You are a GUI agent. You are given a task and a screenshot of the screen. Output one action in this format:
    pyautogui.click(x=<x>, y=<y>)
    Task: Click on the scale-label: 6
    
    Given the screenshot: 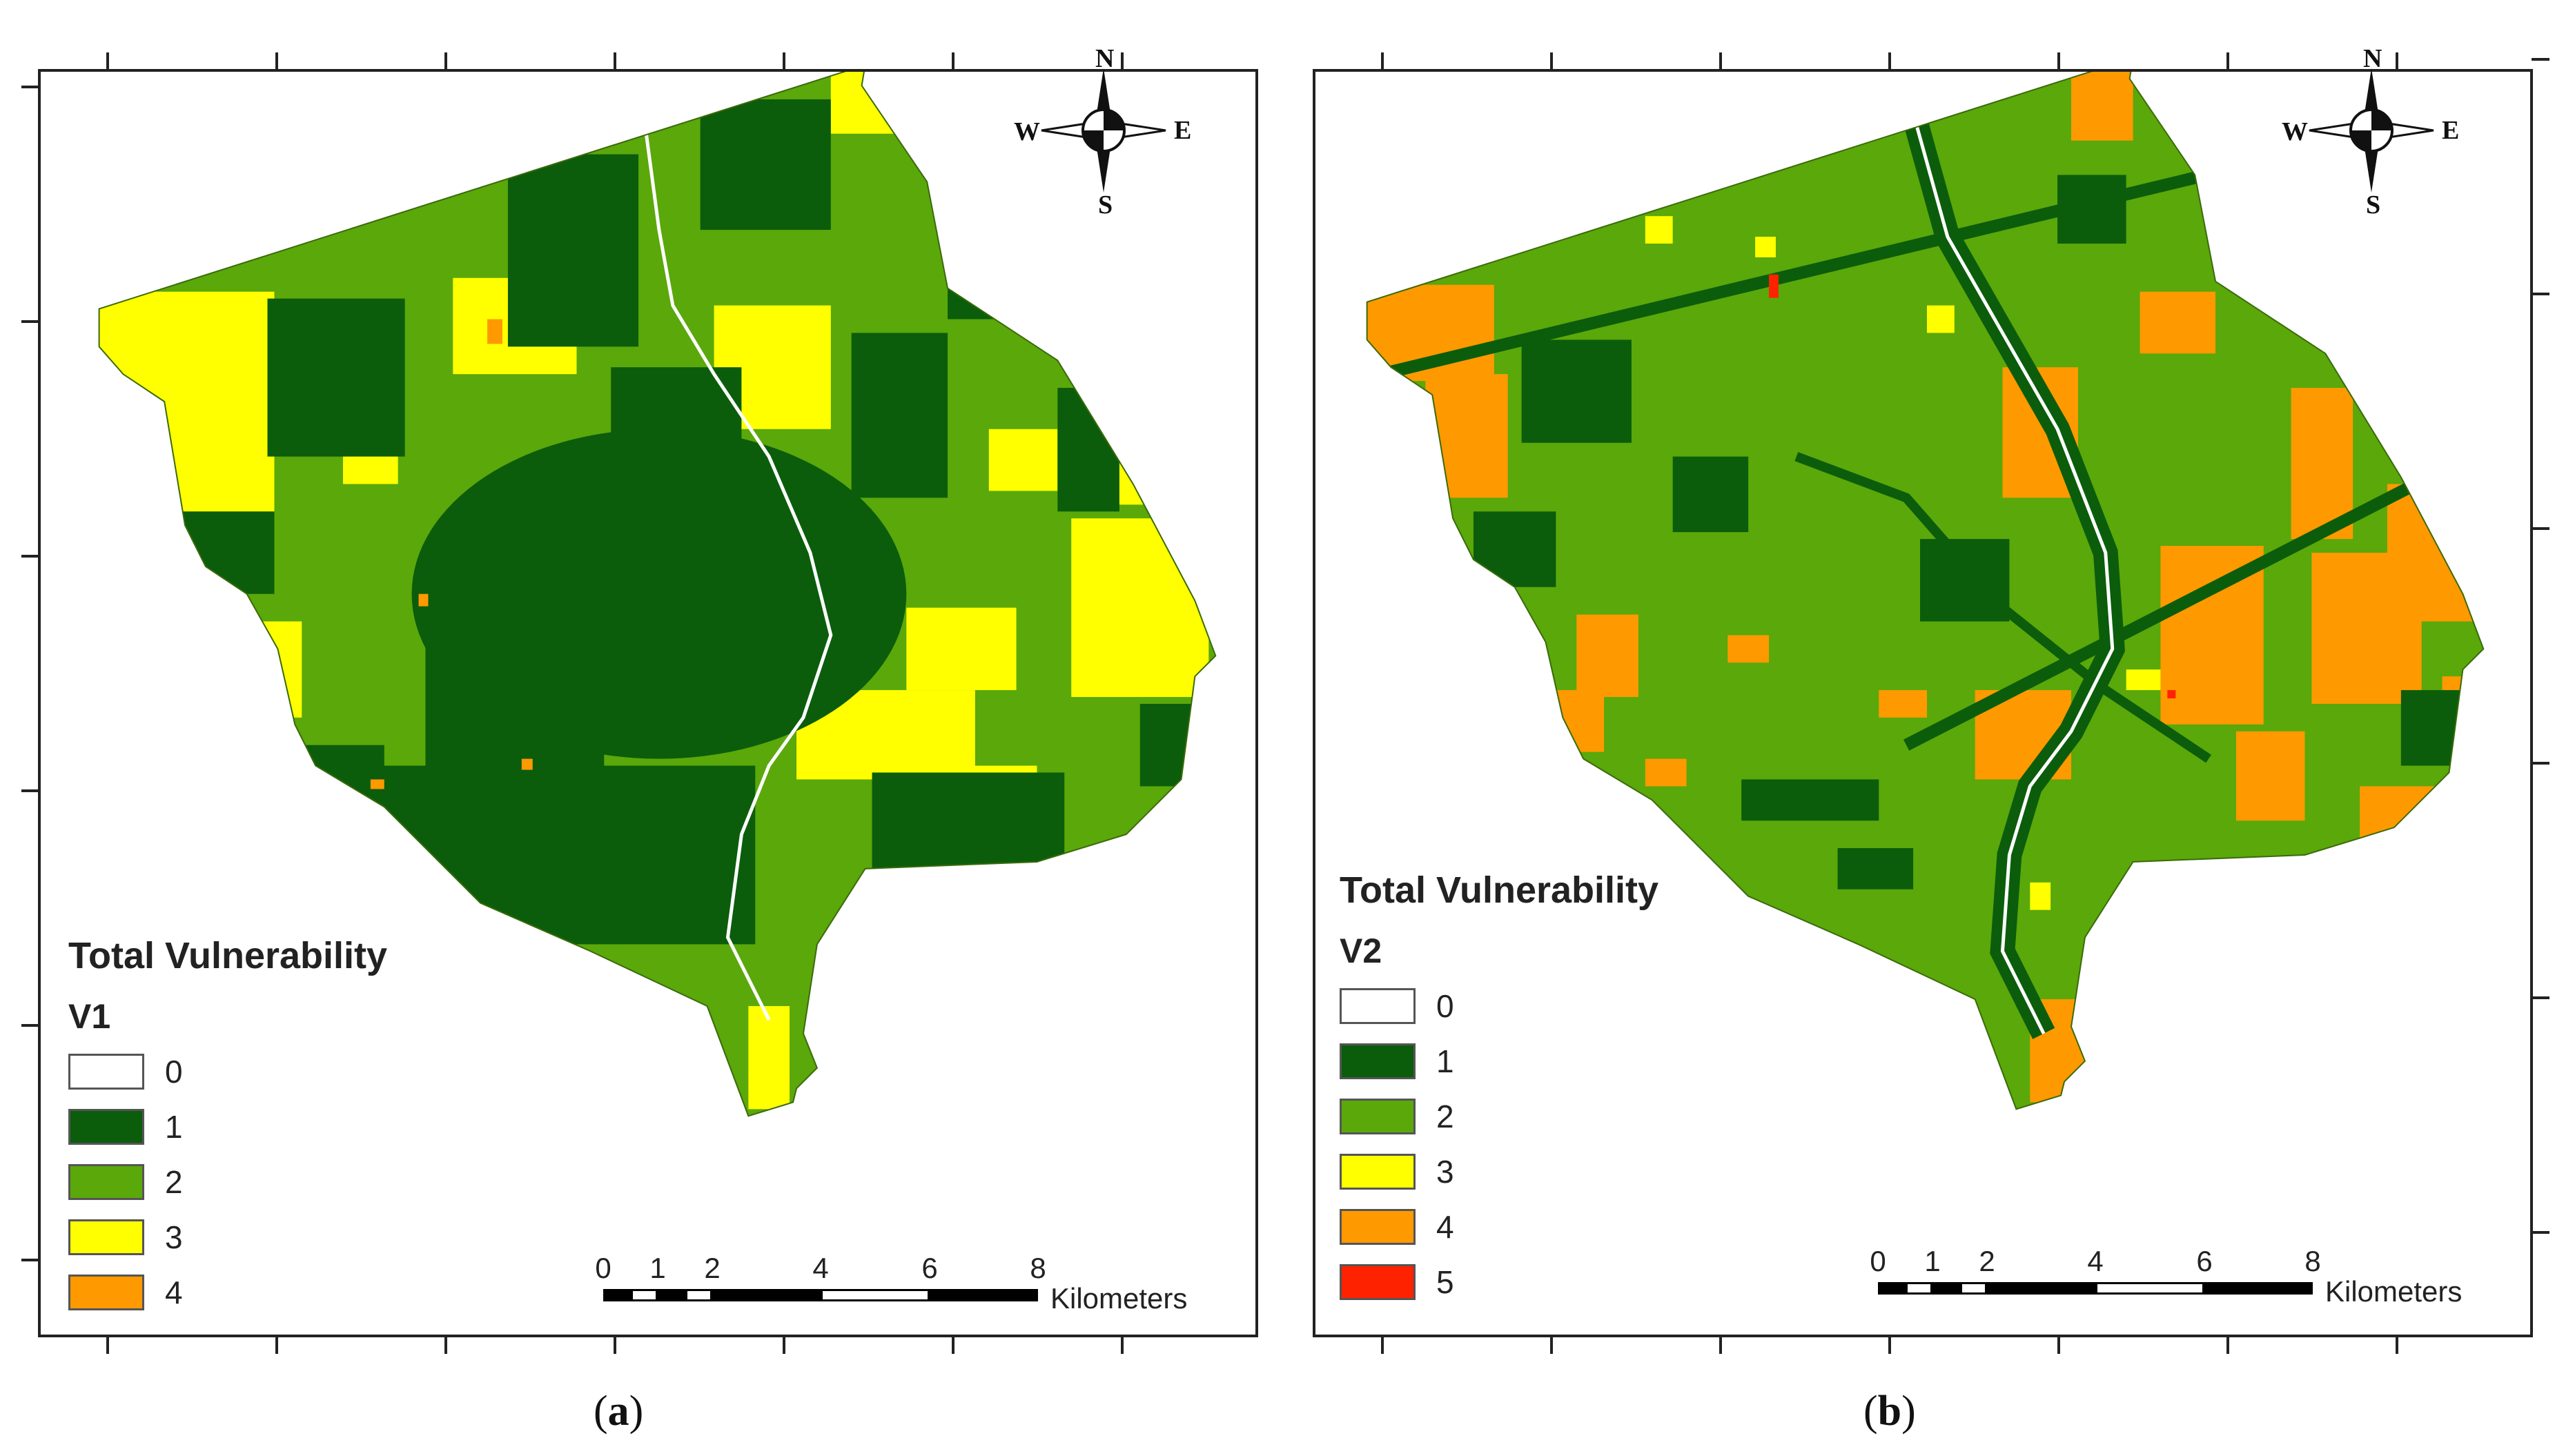 What is the action you would take?
    pyautogui.click(x=2204, y=1261)
    